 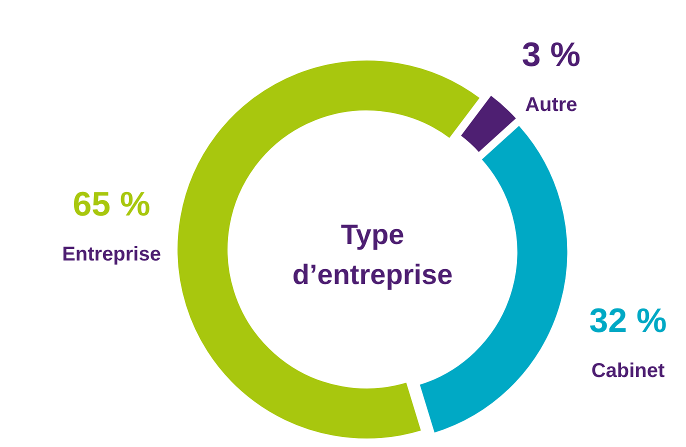 I want to click on data-label: 3 %, so click(x=551, y=55).